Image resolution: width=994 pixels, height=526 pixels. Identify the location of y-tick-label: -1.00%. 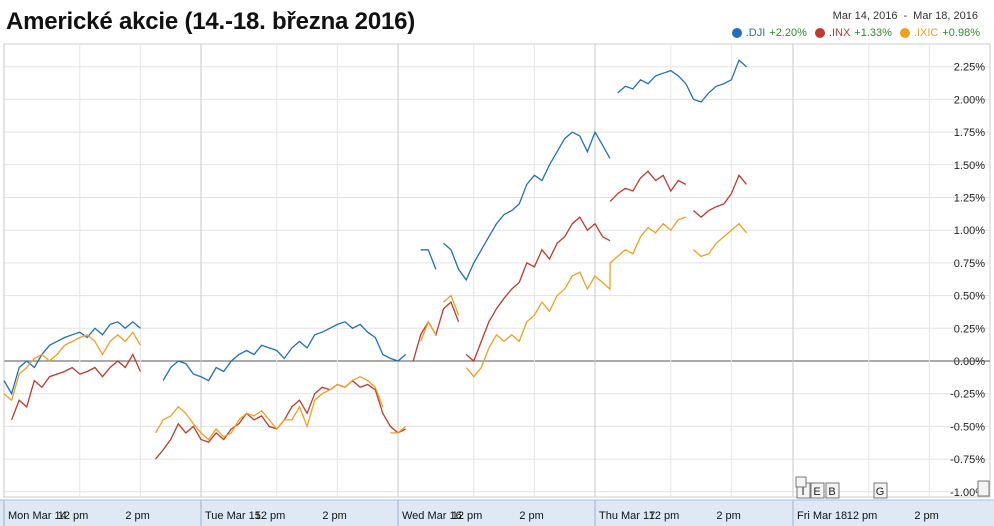
(967, 493).